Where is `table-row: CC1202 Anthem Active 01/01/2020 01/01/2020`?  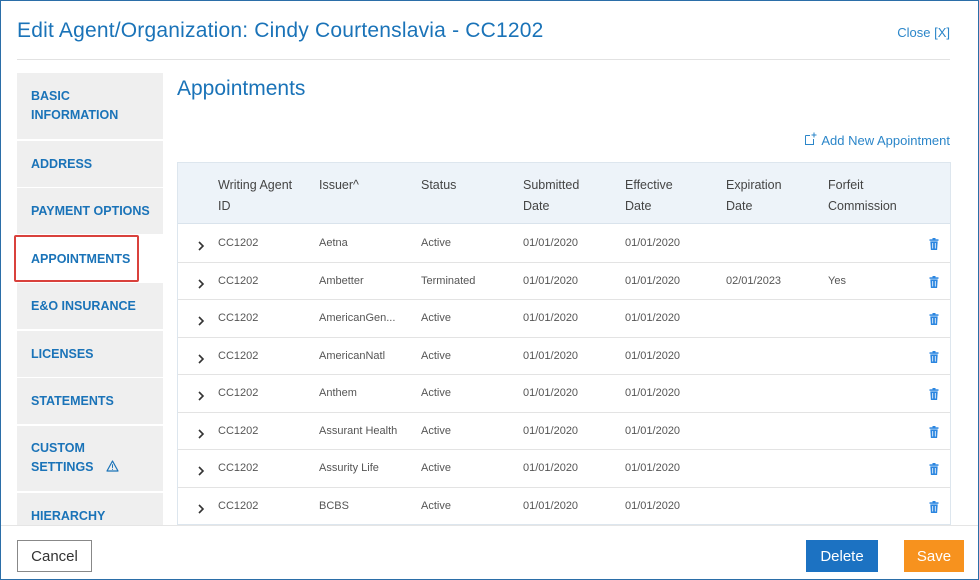 table-row: CC1202 Anthem Active 01/01/2020 01/01/2020 is located at coordinates (564, 394).